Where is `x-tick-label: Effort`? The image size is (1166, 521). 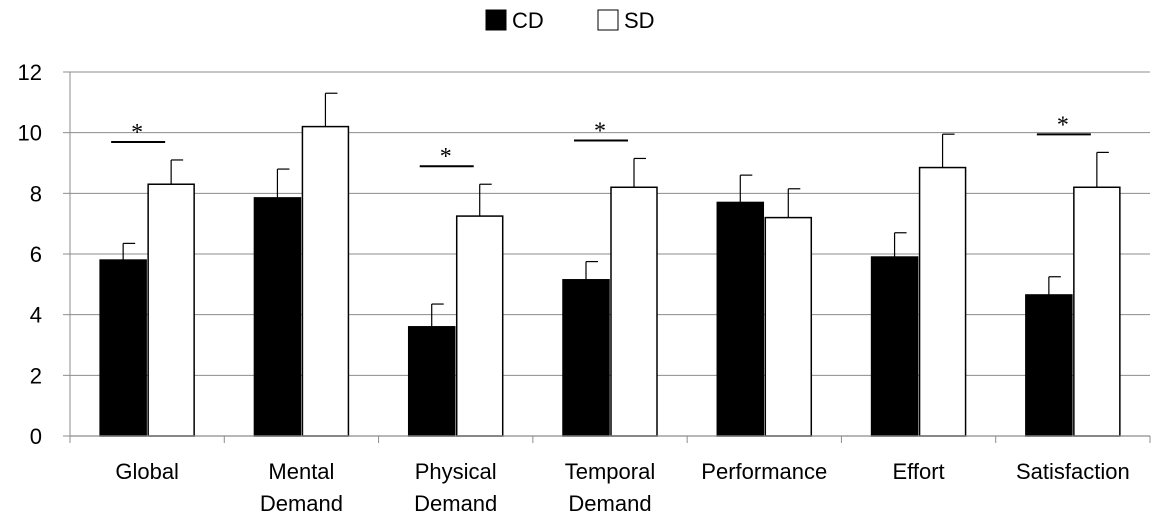 x-tick-label: Effort is located at coordinates (918, 471).